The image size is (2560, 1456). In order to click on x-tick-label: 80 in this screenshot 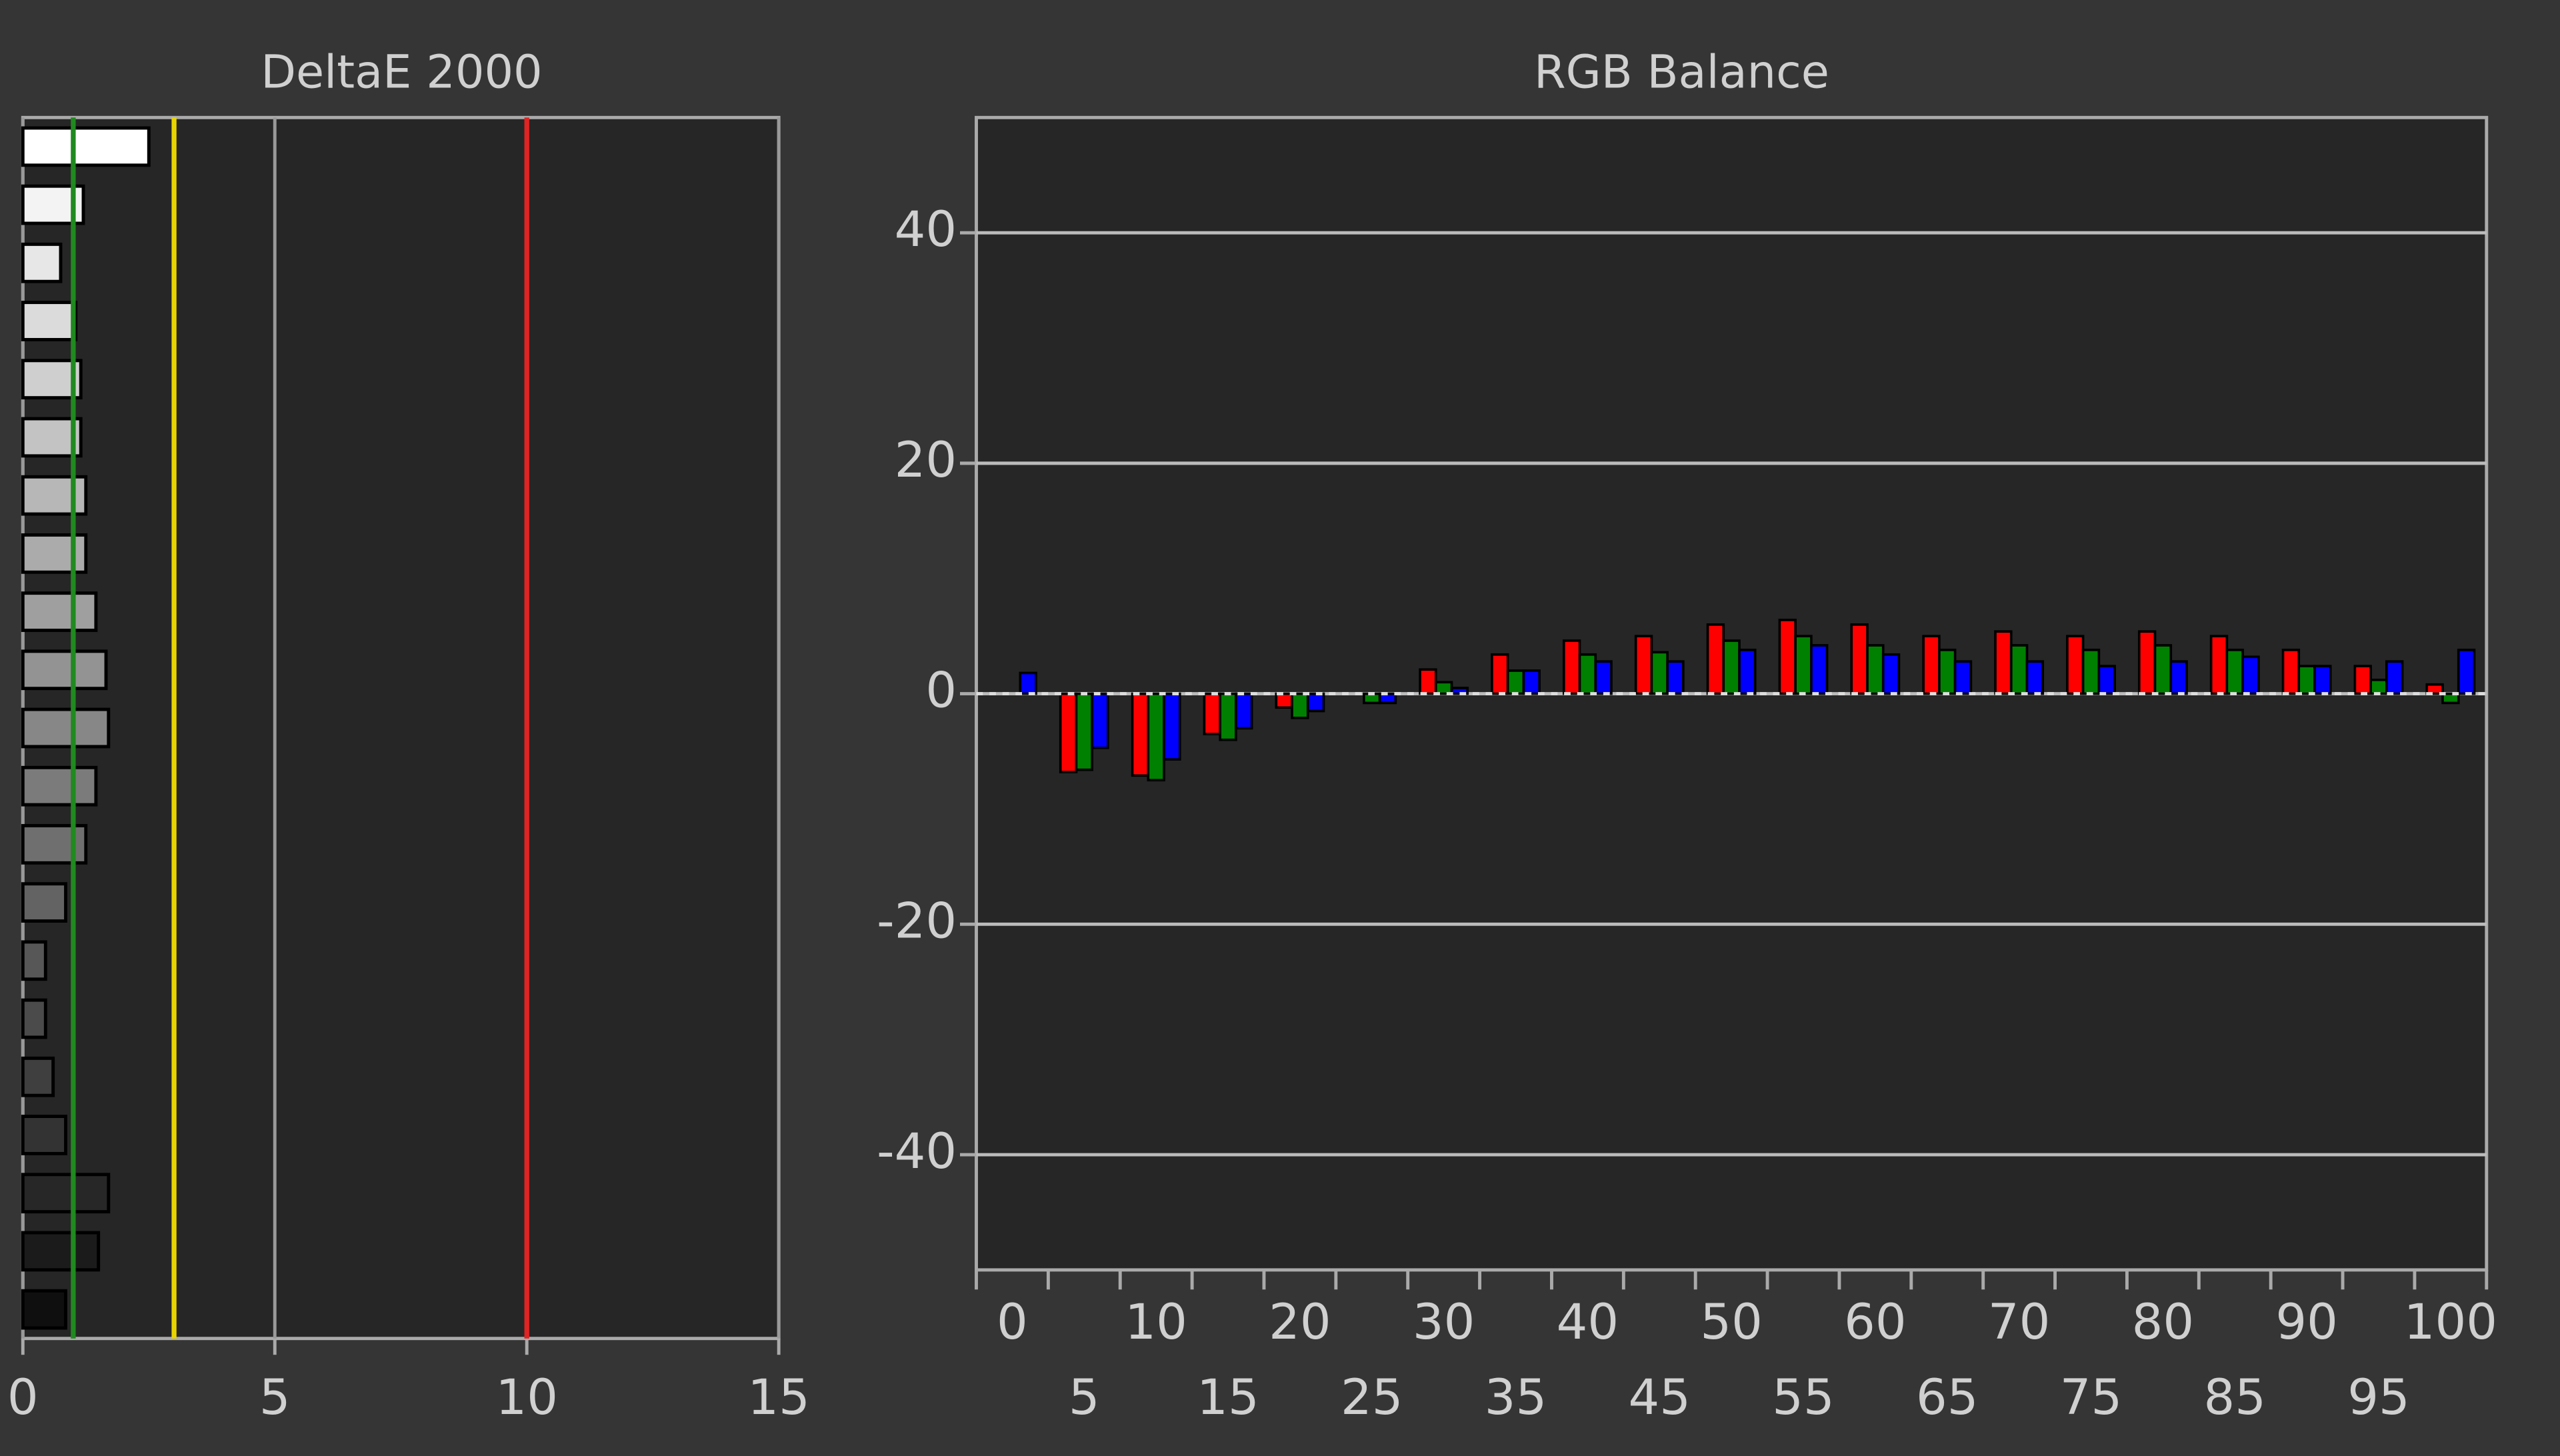, I will do `click(2163, 1322)`.